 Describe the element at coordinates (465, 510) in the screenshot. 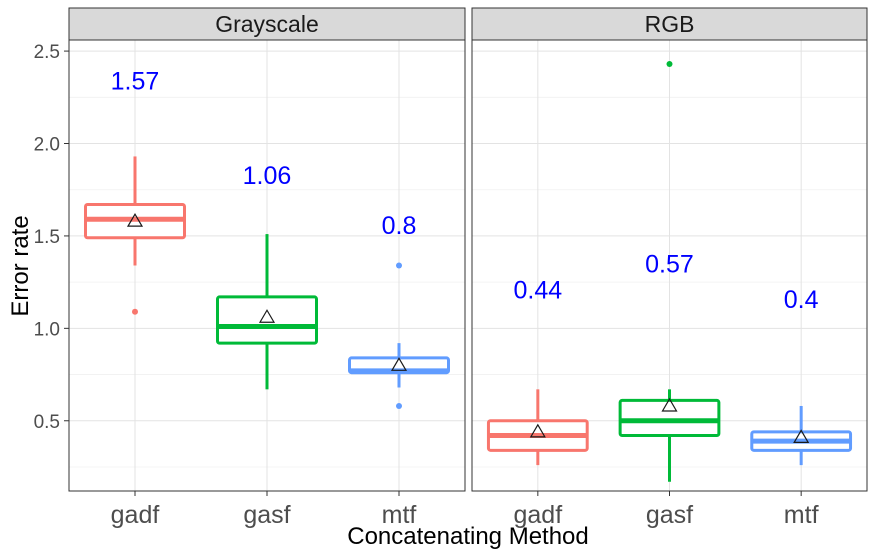

I see `x-axis: gadf gasf mtf gadf gasf mtf` at that location.